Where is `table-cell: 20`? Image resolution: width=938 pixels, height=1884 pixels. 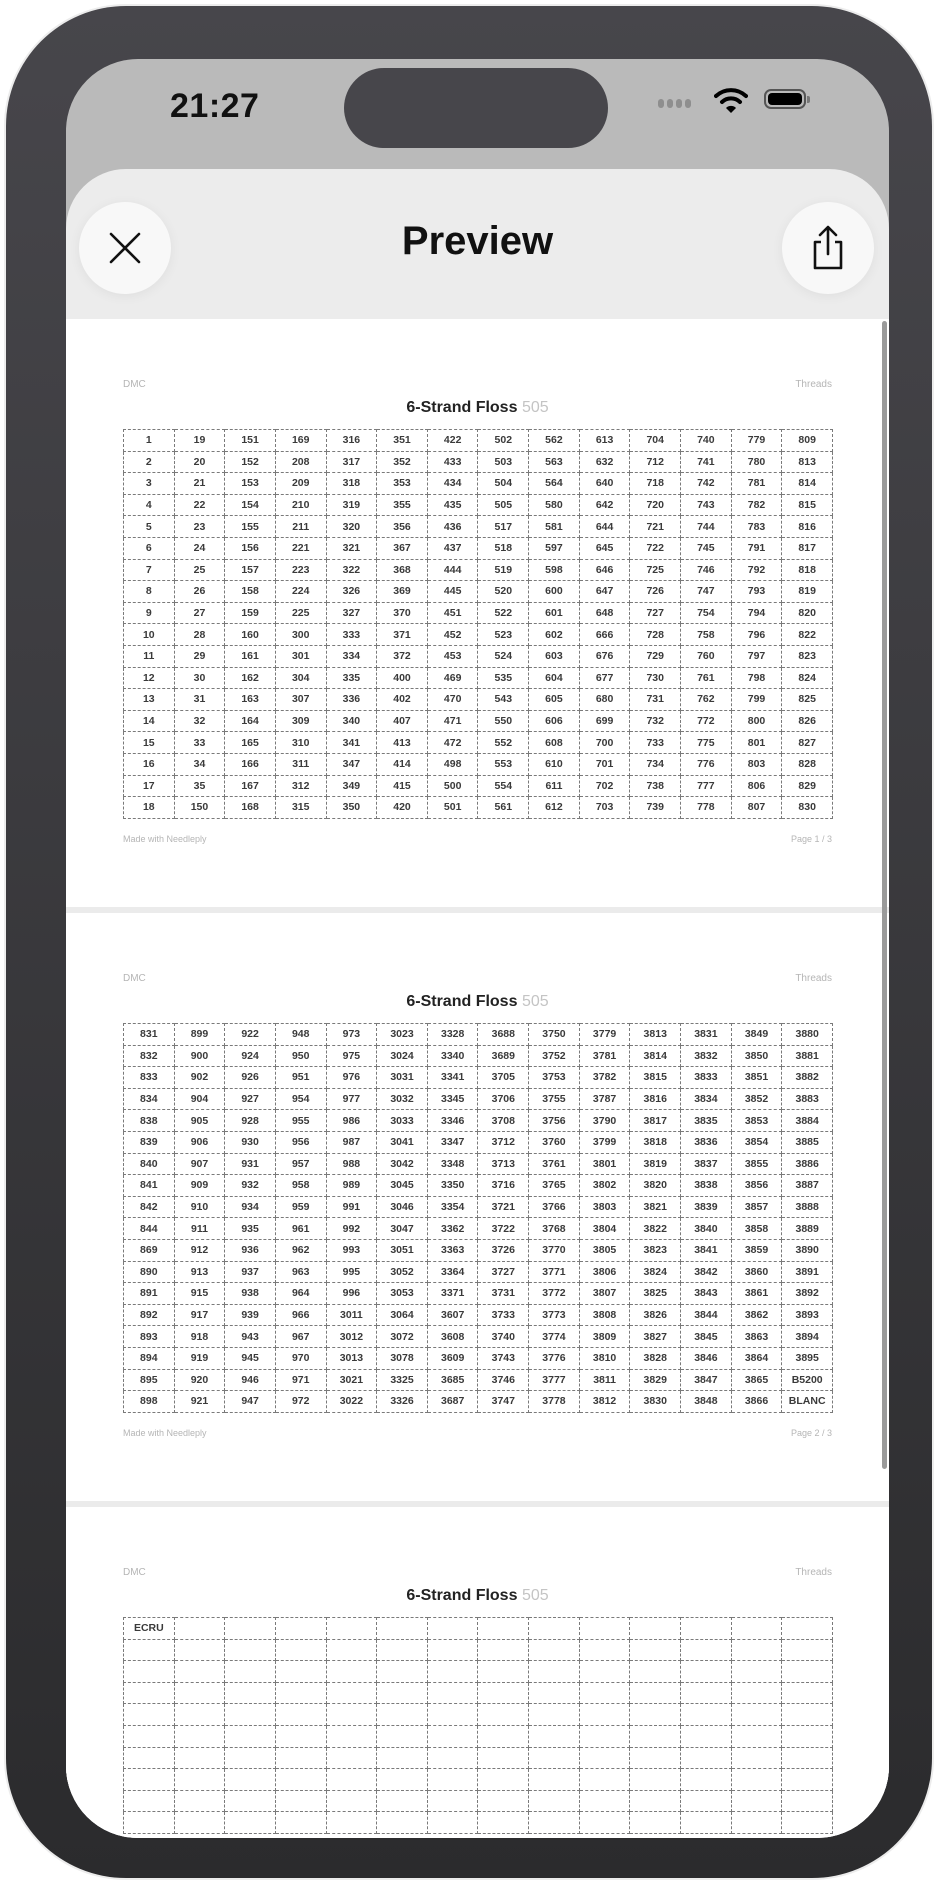
table-cell: 20 is located at coordinates (199, 462).